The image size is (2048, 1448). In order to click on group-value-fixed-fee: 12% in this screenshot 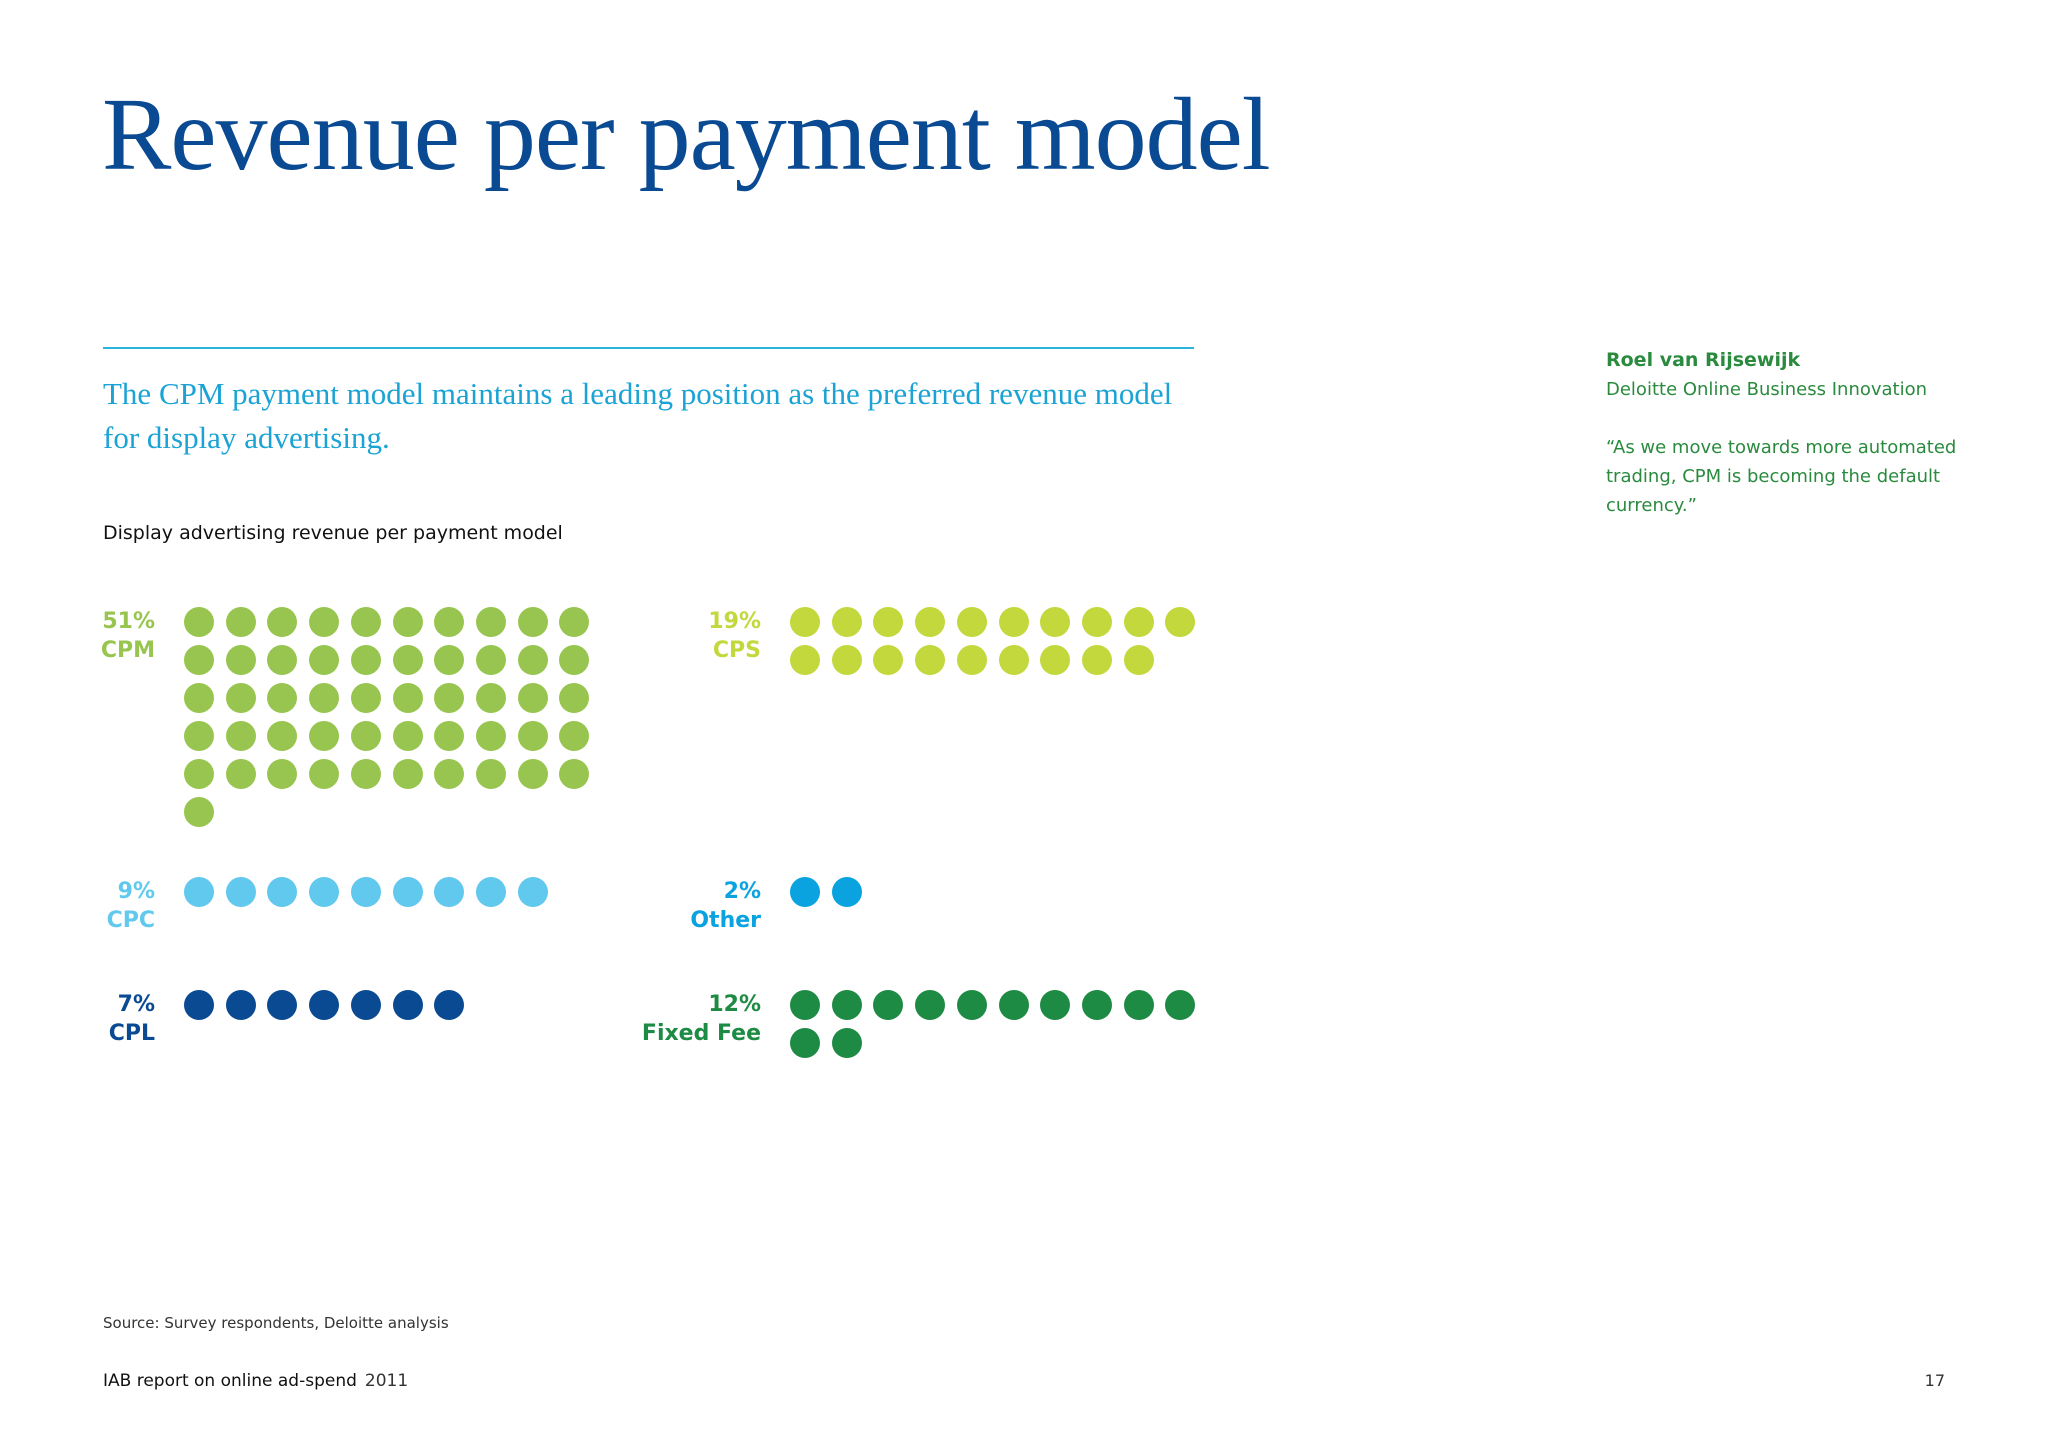, I will do `click(734, 1004)`.